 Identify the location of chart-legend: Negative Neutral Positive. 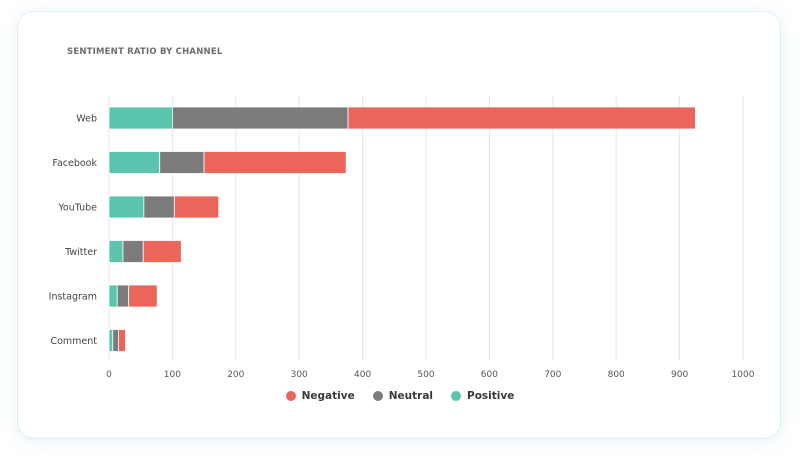
(400, 396).